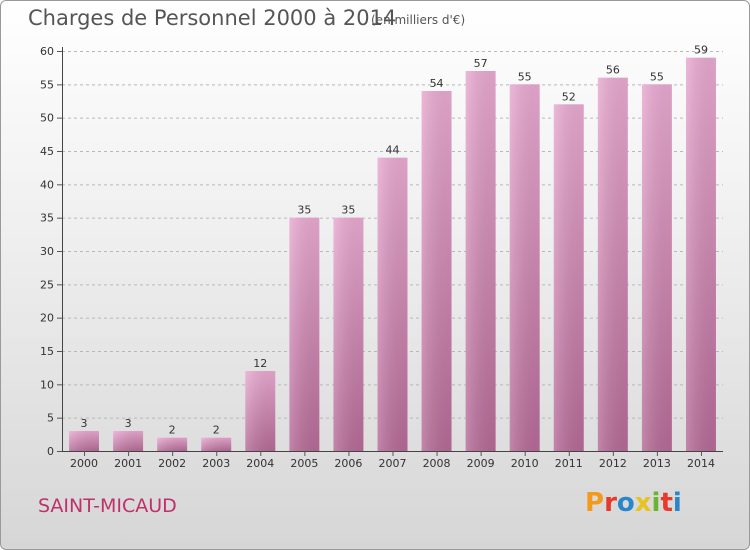 Image resolution: width=750 pixels, height=550 pixels. What do you see at coordinates (613, 463) in the screenshot?
I see `x-tick-label-2012: 2012` at bounding box center [613, 463].